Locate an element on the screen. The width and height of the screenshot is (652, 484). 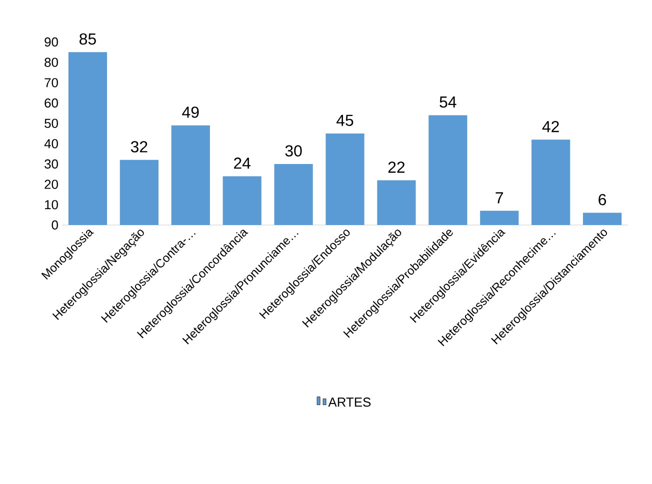
data-label: 85 is located at coordinates (88, 39).